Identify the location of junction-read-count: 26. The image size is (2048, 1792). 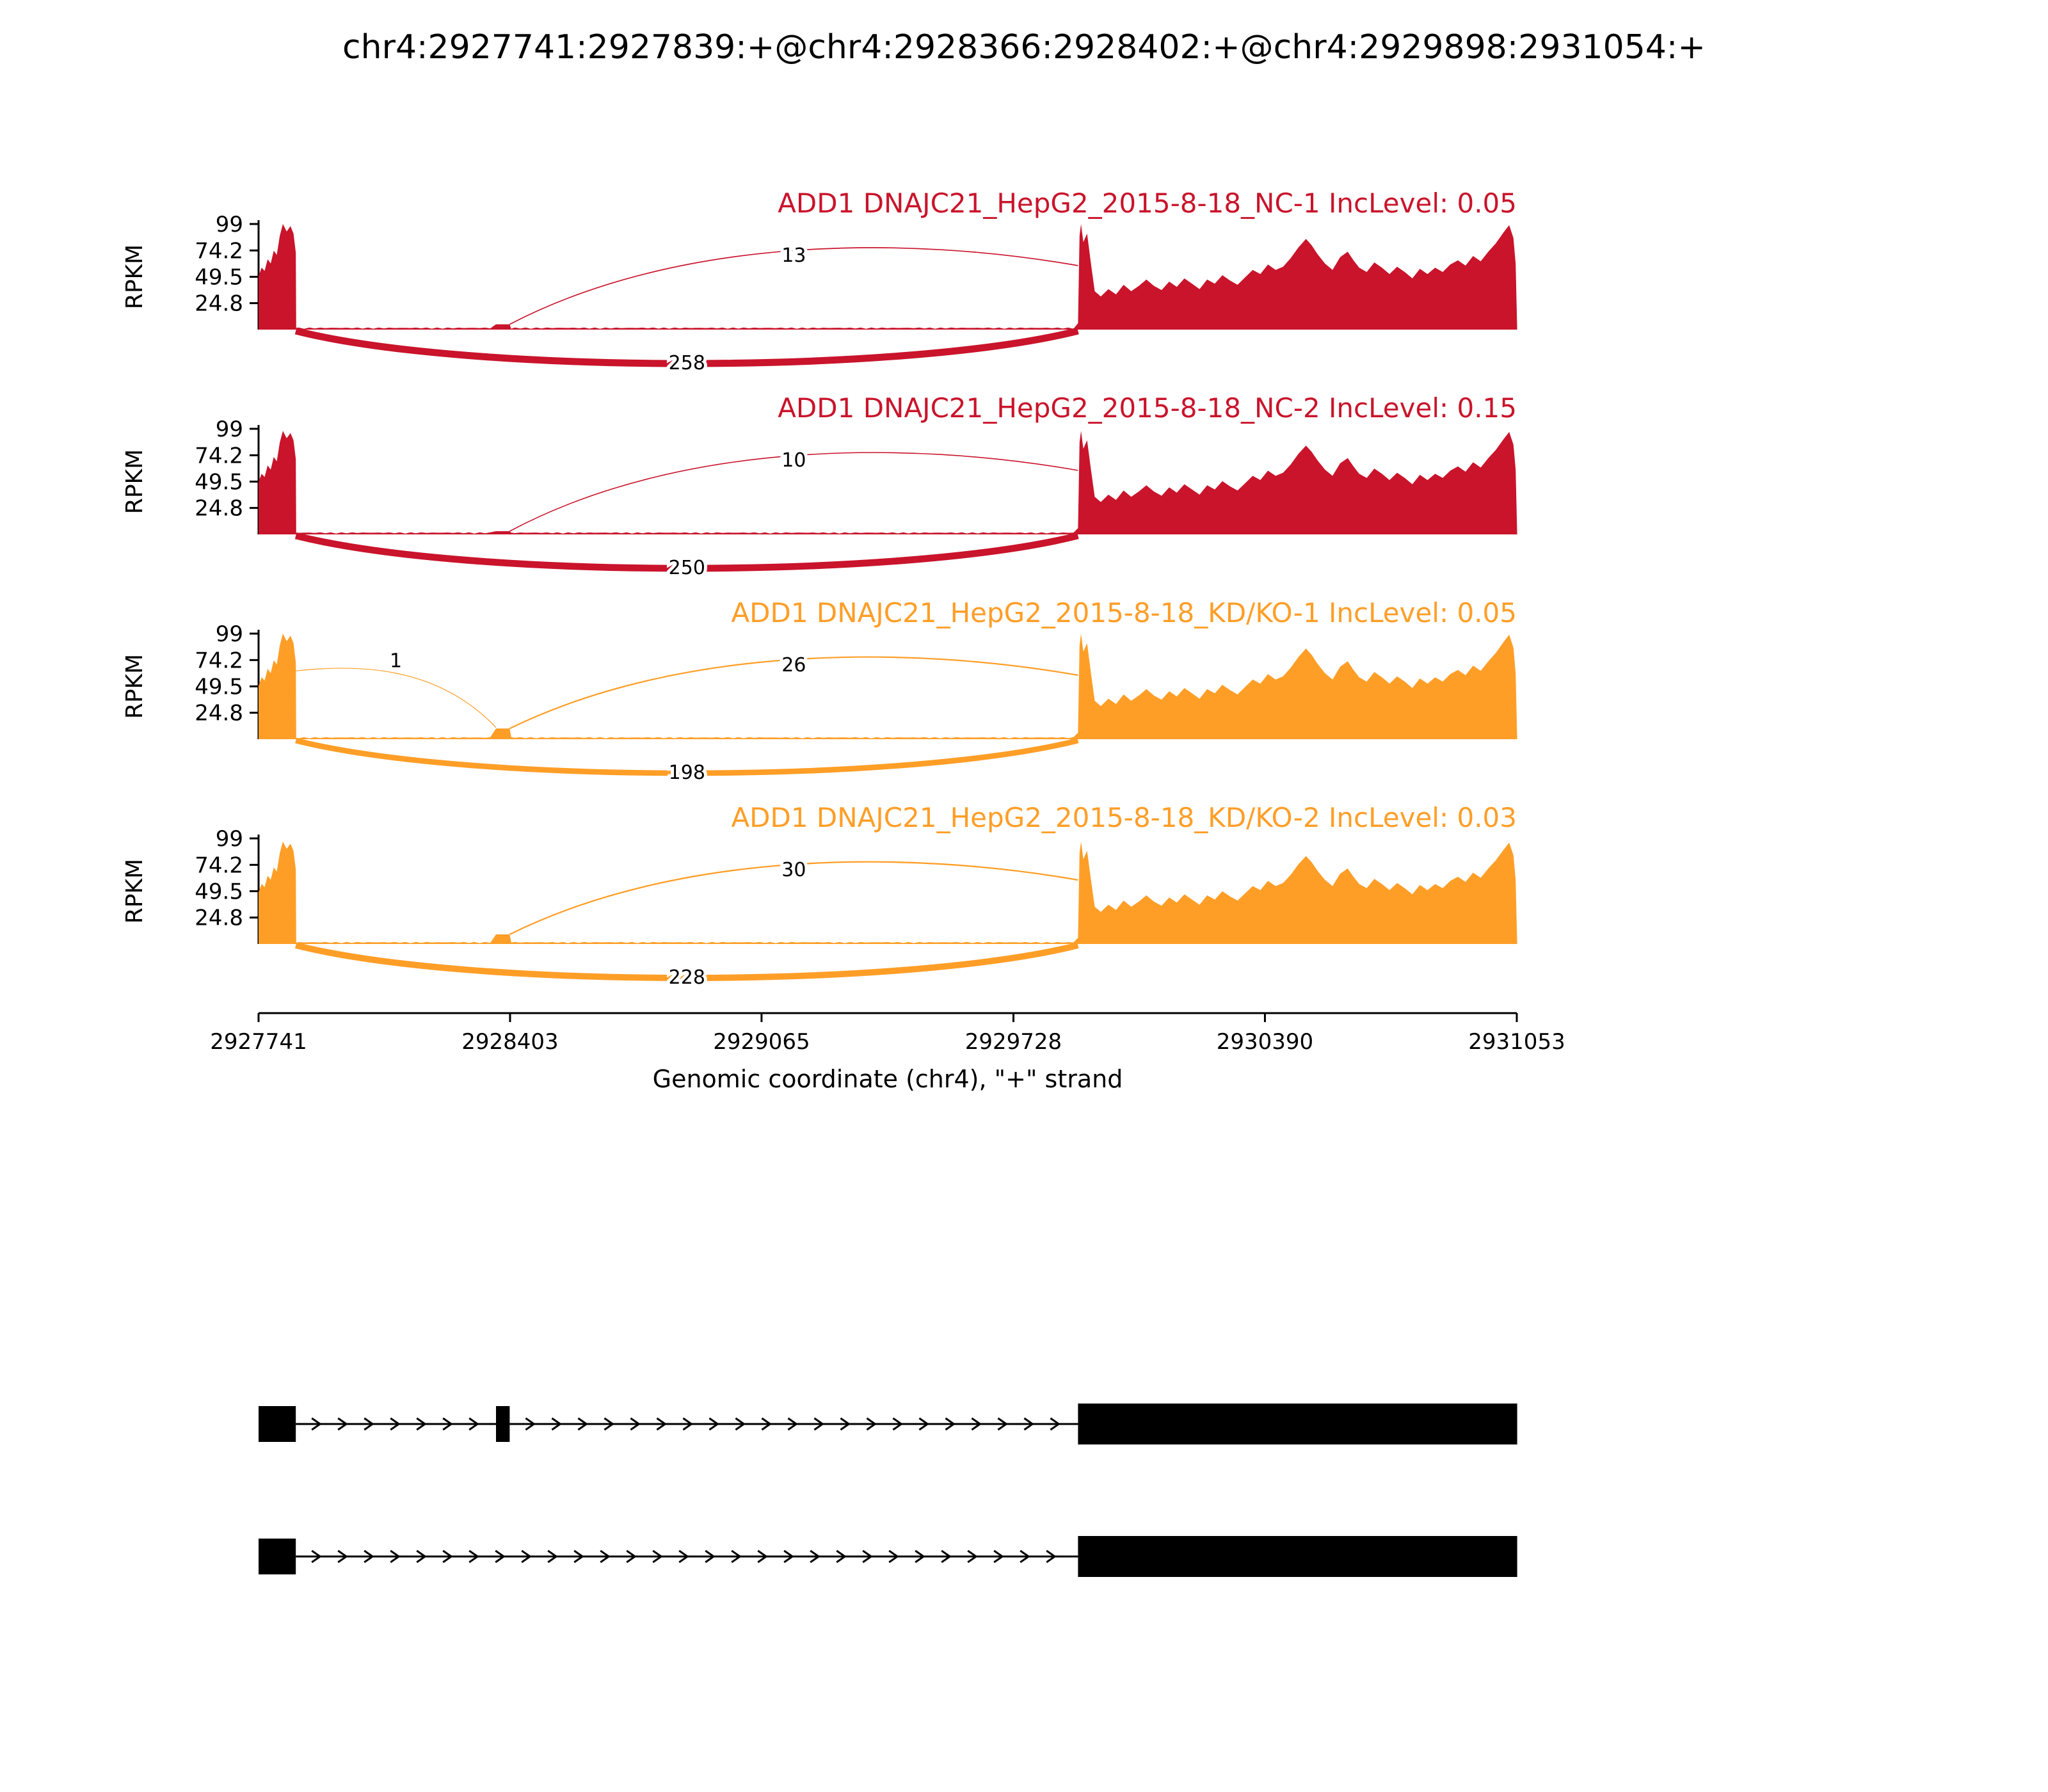
(793, 665).